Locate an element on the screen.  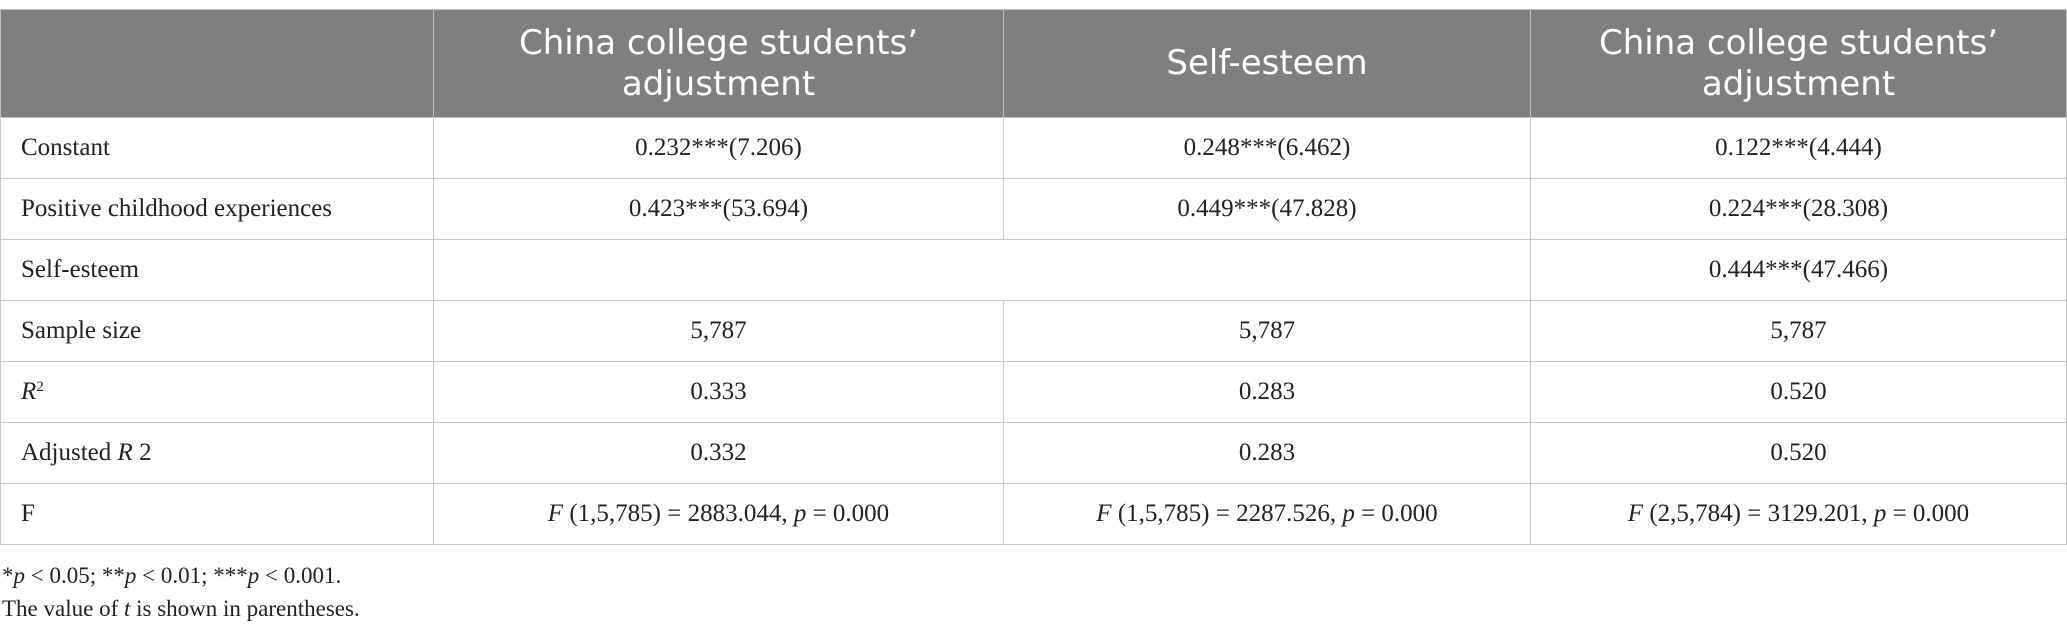
stars: *** is located at coordinates (230, 575).